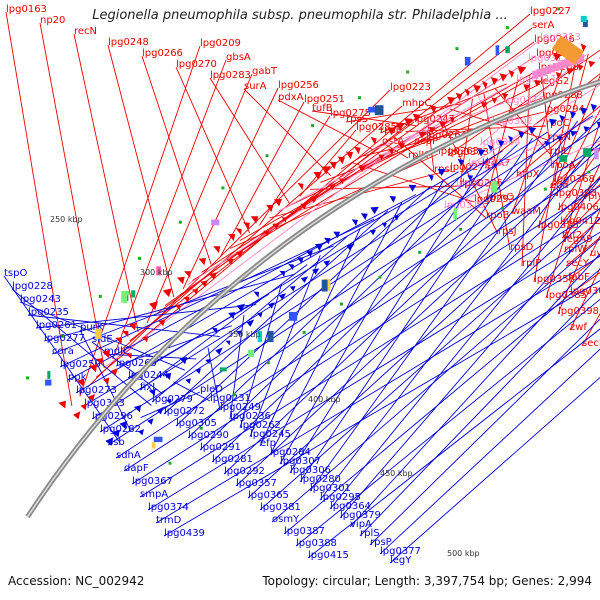  What do you see at coordinates (400, 551) in the screenshot?
I see `reverse-gene-label: lpg0377` at bounding box center [400, 551].